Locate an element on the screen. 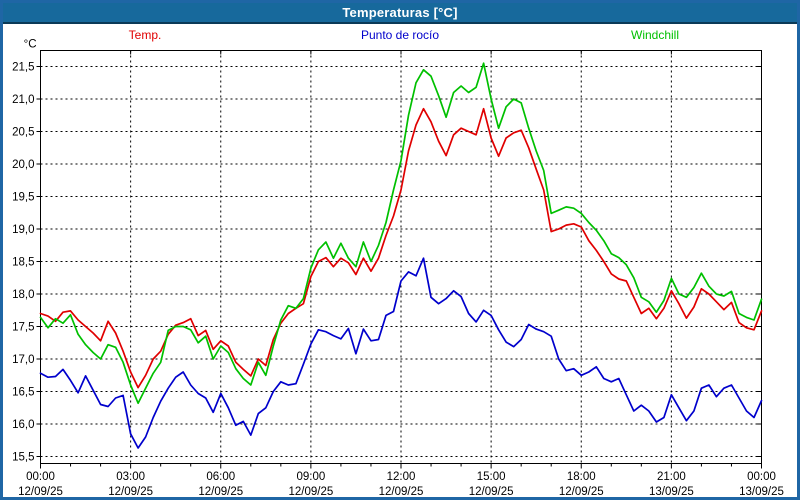  y-tick-label: 21,0 is located at coordinates (23, 100).